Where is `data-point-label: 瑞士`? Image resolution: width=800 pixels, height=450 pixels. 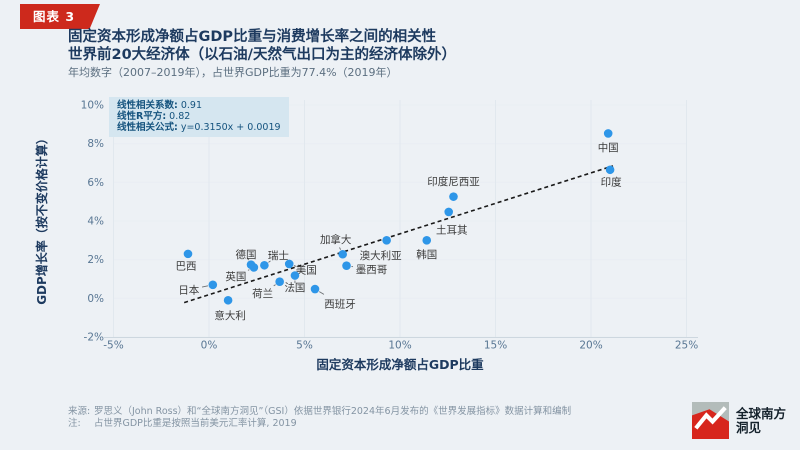 data-point-label: 瑞士 is located at coordinates (278, 255).